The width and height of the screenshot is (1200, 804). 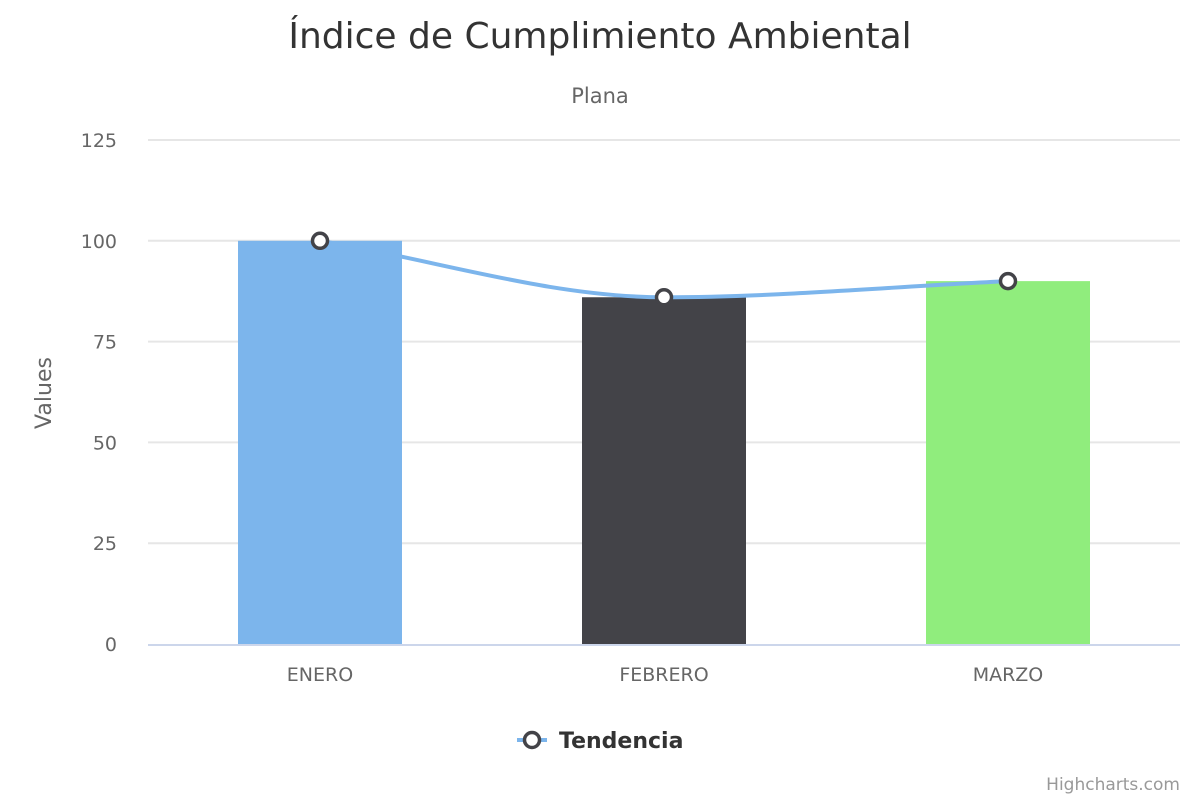 I want to click on series-markers, so click(x=664, y=269).